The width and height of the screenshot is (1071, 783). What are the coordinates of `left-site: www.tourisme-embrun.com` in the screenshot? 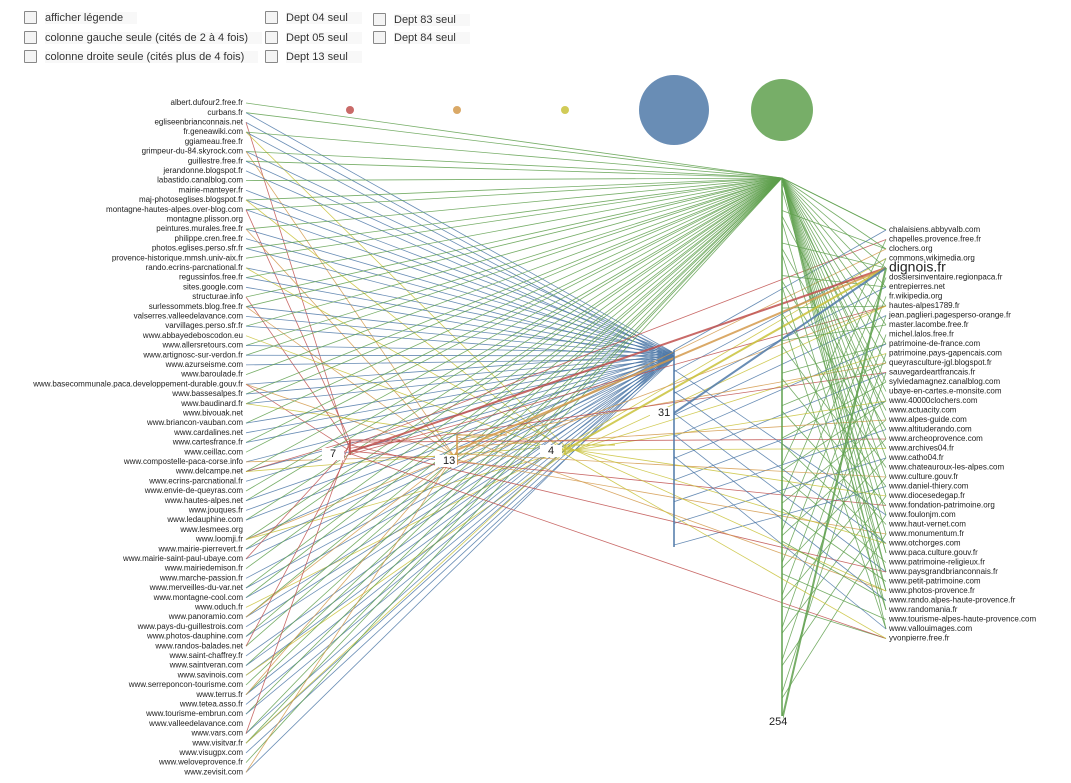 It's located at (194, 713).